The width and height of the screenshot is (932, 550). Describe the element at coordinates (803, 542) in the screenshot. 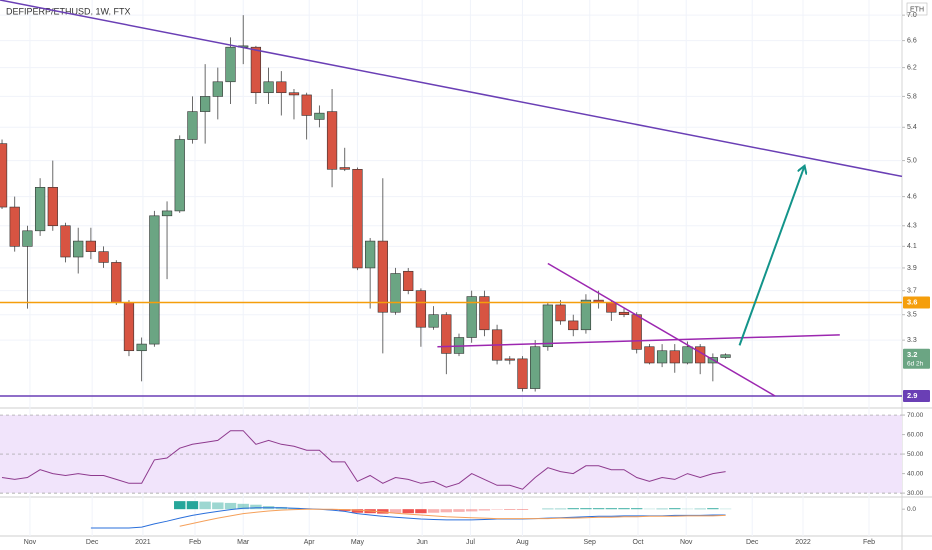

I see `x-tick-label: 2022` at that location.